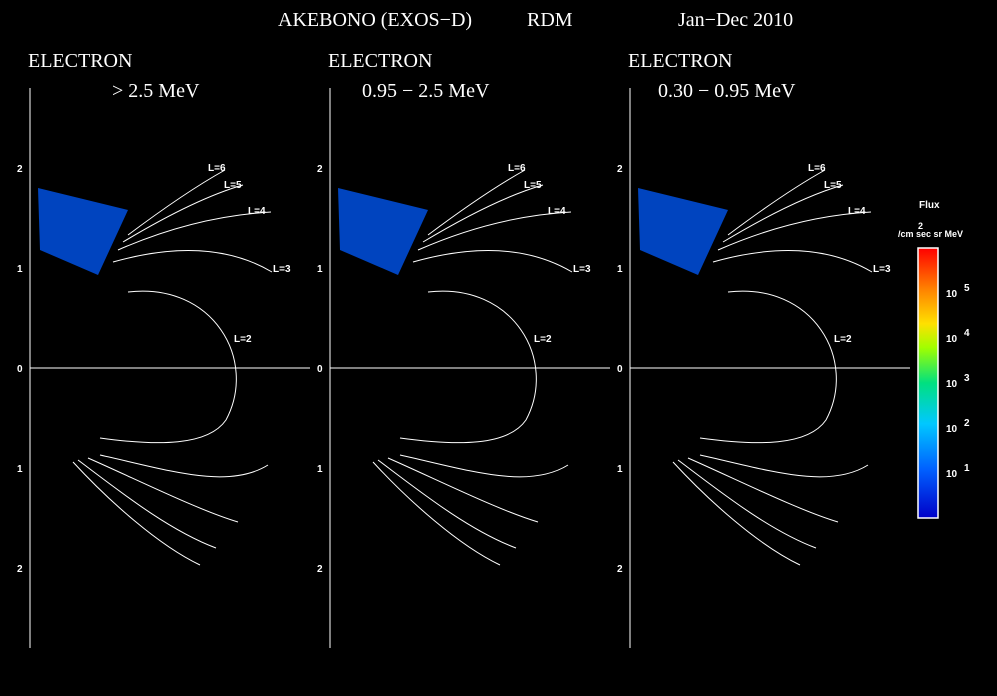  Describe the element at coordinates (735, 20) in the screenshot. I see `period-title: Jan−Dec 2010` at that location.